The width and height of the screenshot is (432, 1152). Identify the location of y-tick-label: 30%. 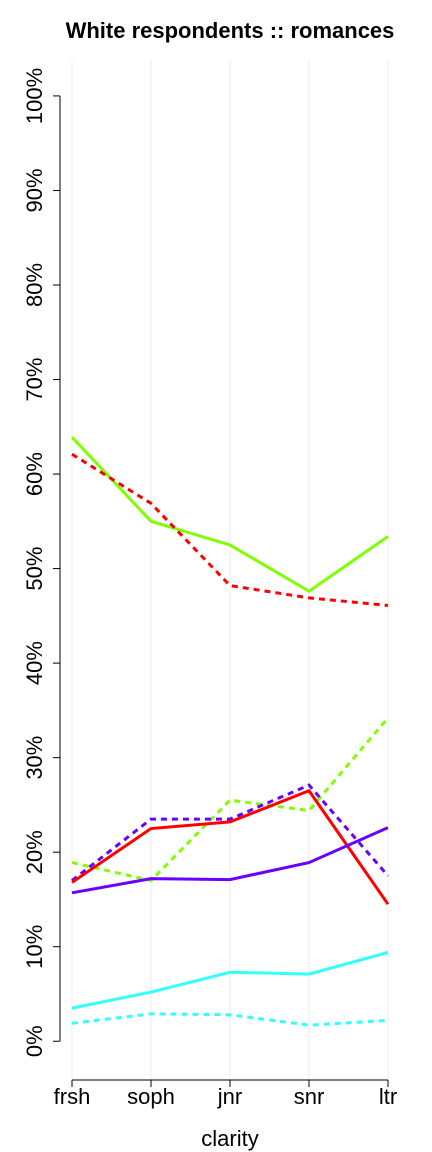
(34, 758).